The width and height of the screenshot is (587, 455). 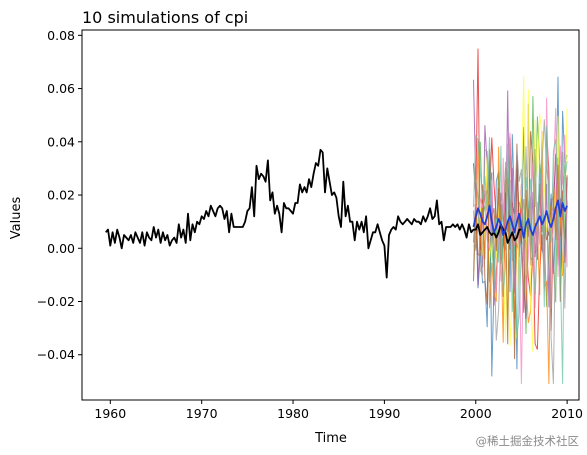 What do you see at coordinates (202, 413) in the screenshot?
I see `x-tick-label-1970: 1970` at bounding box center [202, 413].